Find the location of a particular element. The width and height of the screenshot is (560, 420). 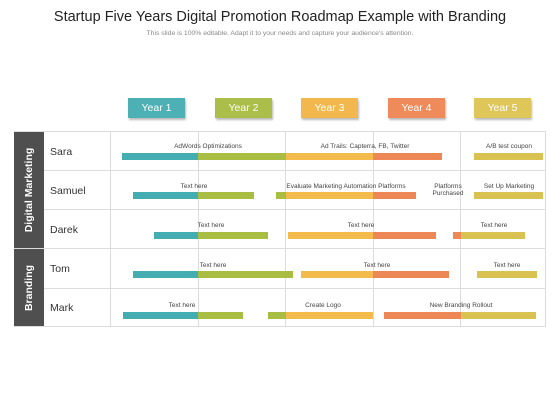

person-name: Sara is located at coordinates (61, 152).